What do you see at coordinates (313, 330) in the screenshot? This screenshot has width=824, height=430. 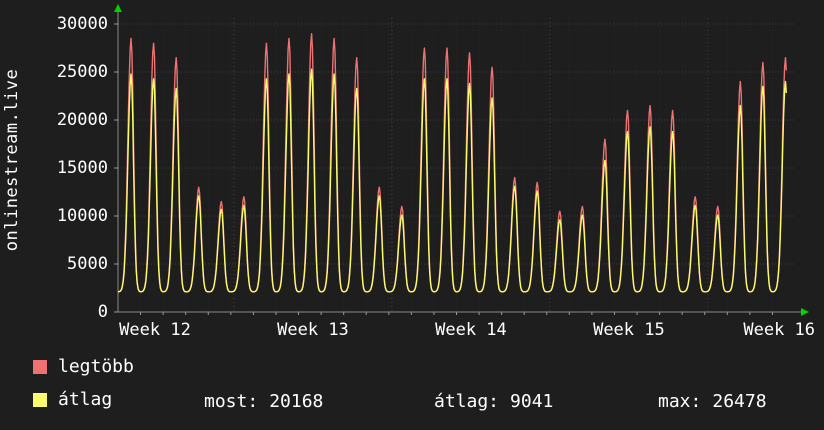 I see `x-axis-tick-label: Week 13` at bounding box center [313, 330].